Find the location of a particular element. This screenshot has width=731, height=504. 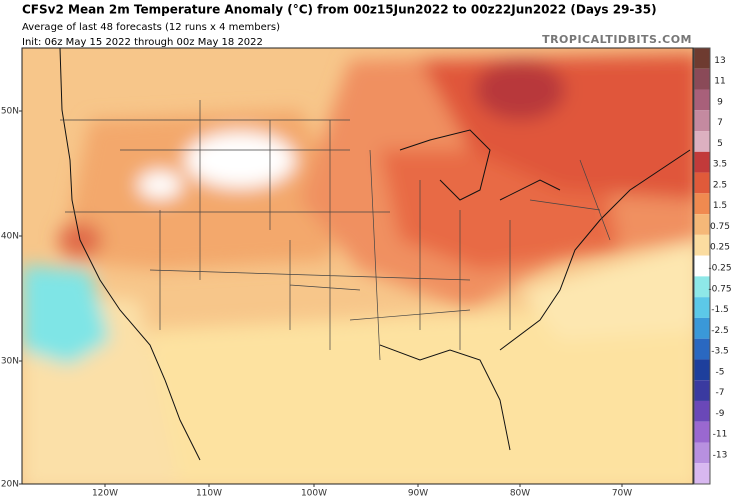

longitude-label: 110W is located at coordinates (209, 494).